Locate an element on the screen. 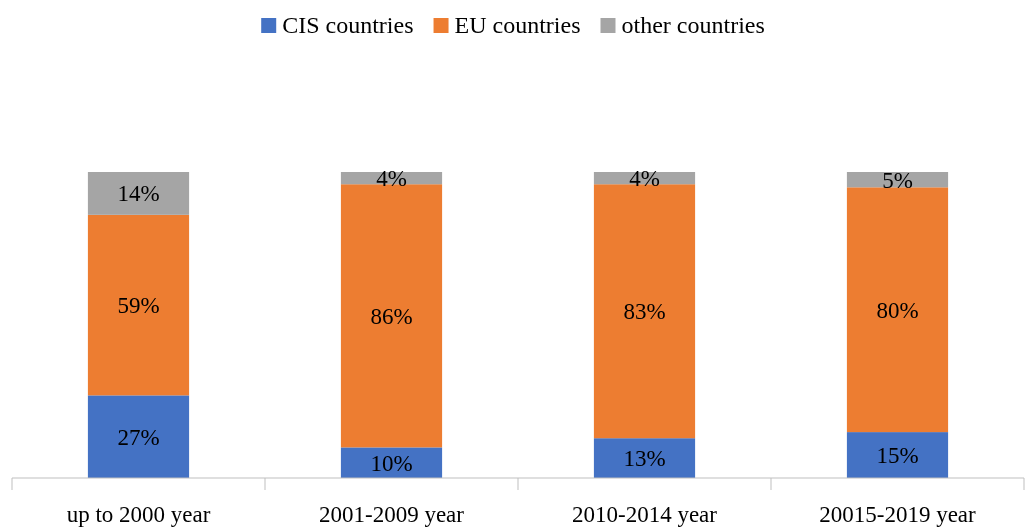 Image resolution: width=1026 pixels, height=527 pixels. data-label: 5% is located at coordinates (897, 180).